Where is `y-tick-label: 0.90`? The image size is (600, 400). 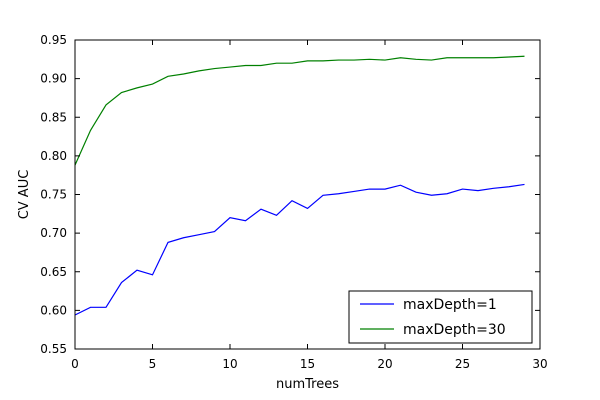
y-tick-label: 0.90 is located at coordinates (53, 79).